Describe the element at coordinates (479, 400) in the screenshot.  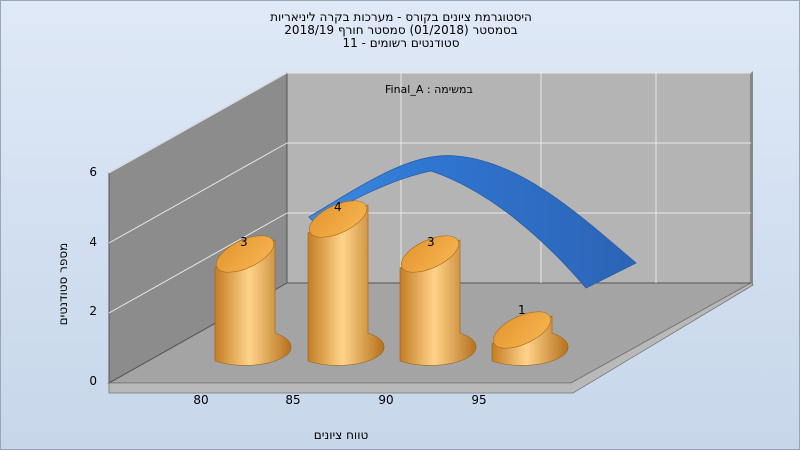
I see `x-tick-label: 95` at that location.